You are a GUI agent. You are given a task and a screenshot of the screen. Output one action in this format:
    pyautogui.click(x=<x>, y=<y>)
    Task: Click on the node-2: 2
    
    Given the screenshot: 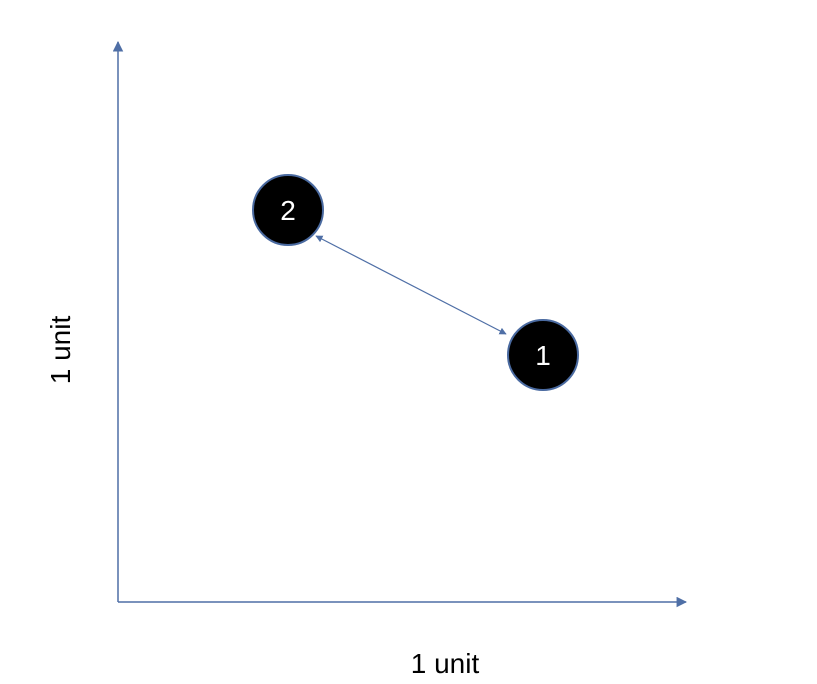 What is the action you would take?
    pyautogui.click(x=288, y=210)
    